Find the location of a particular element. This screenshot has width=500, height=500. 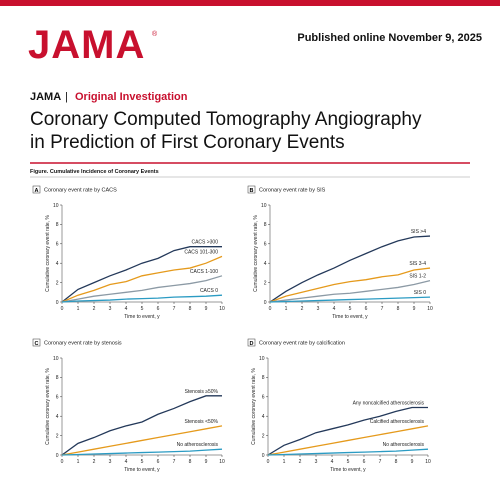

top-bar is located at coordinates (250, 3).